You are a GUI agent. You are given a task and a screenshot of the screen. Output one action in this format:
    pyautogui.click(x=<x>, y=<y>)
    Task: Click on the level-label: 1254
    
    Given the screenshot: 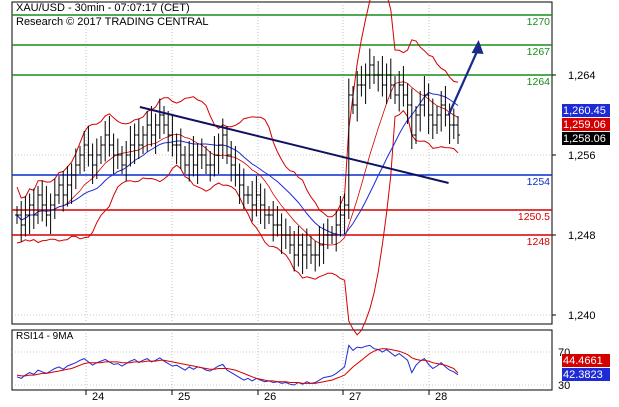 What is the action you would take?
    pyautogui.click(x=539, y=182)
    